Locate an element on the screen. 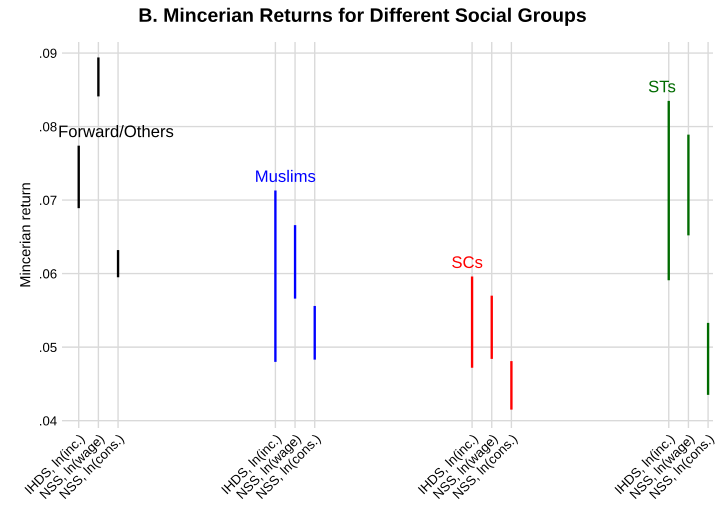 This screenshot has width=725, height=514. y-tick-label: .07 is located at coordinates (48, 200).